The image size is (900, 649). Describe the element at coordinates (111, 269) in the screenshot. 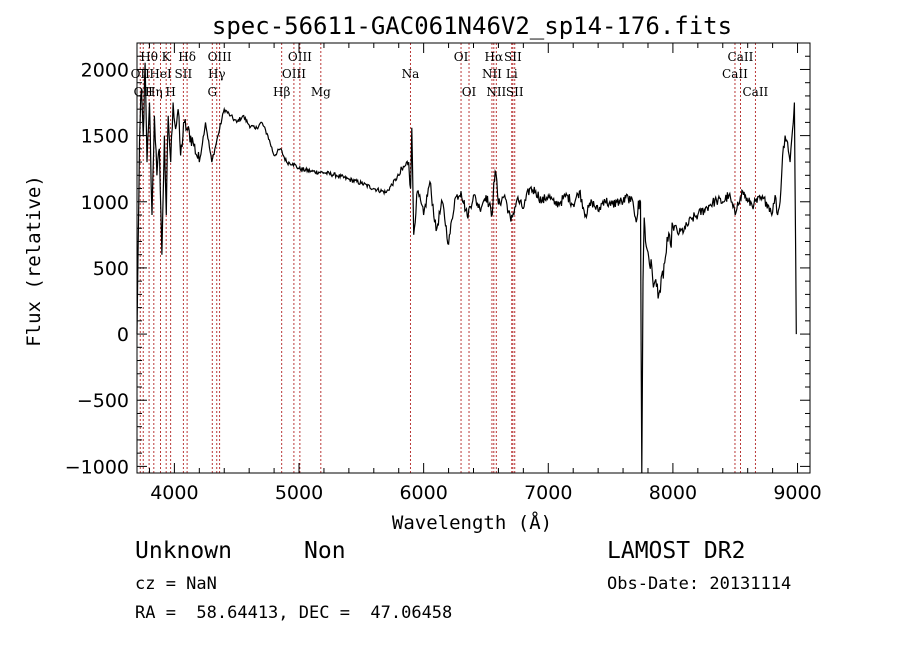

I see `y-tick-label: 500` at that location.